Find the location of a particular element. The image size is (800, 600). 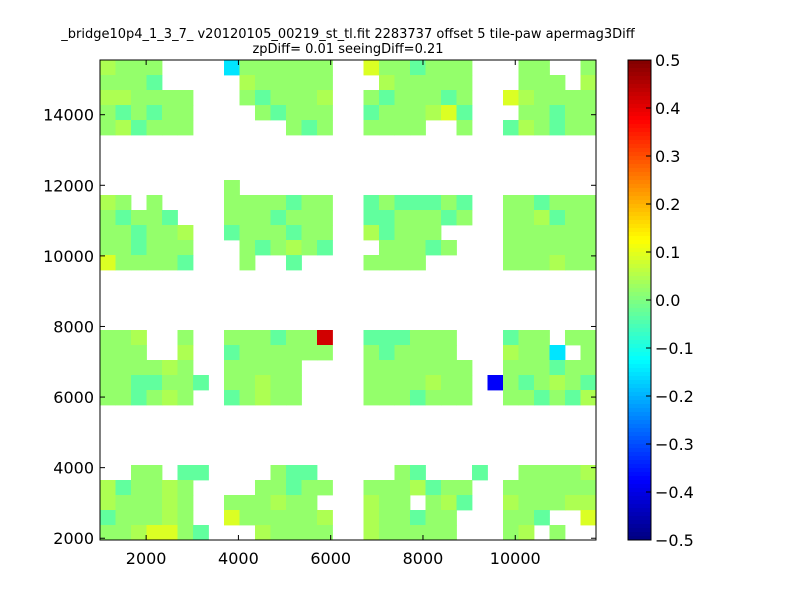

y-tick-label: 4000 is located at coordinates (73, 468).